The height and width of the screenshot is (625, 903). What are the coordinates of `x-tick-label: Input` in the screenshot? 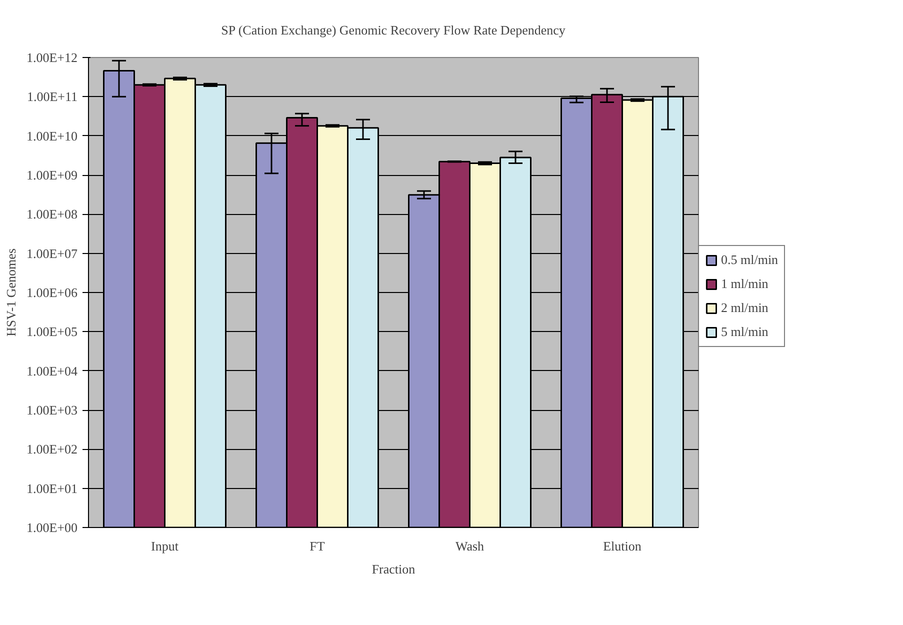 It's located at (165, 546).